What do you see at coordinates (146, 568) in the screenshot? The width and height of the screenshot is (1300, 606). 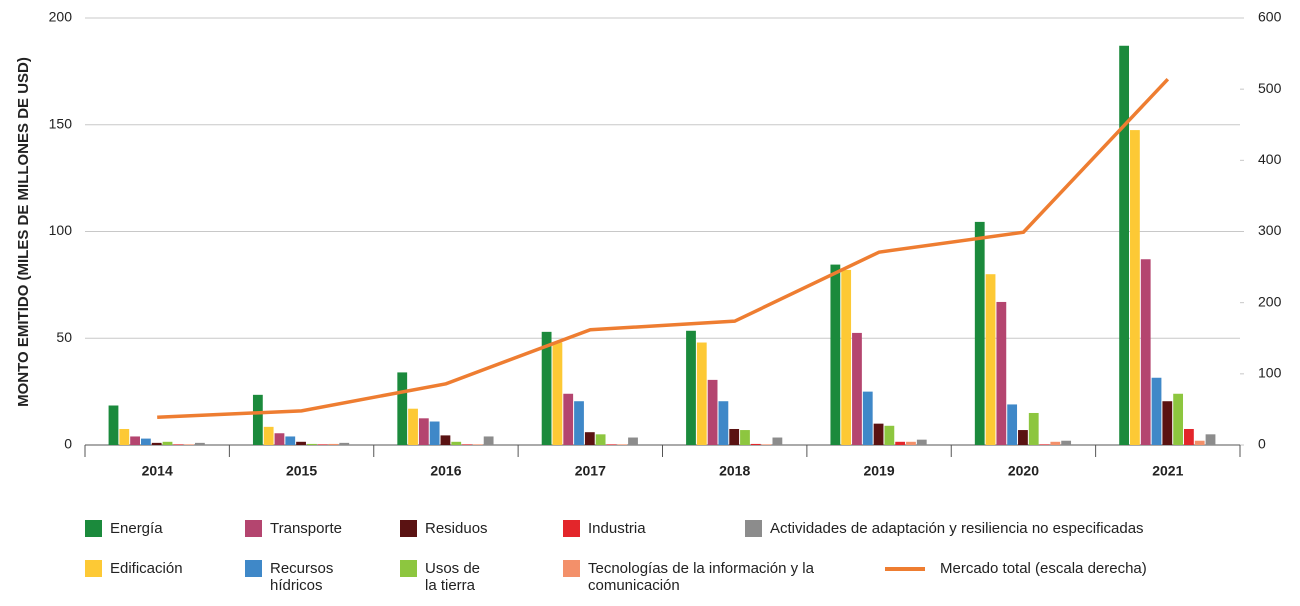 I see `legend-label: Edificación` at bounding box center [146, 568].